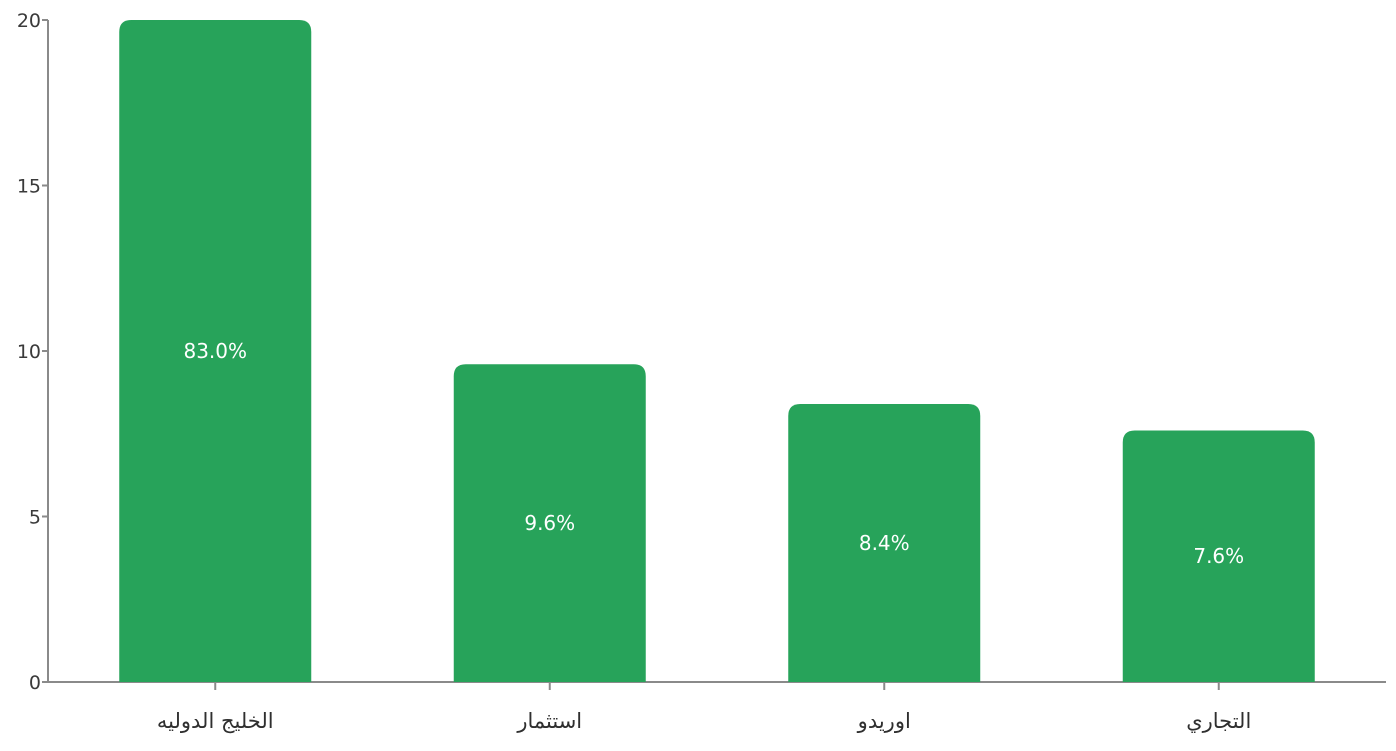  I want to click on y-tick-label: 10, so click(29, 352).